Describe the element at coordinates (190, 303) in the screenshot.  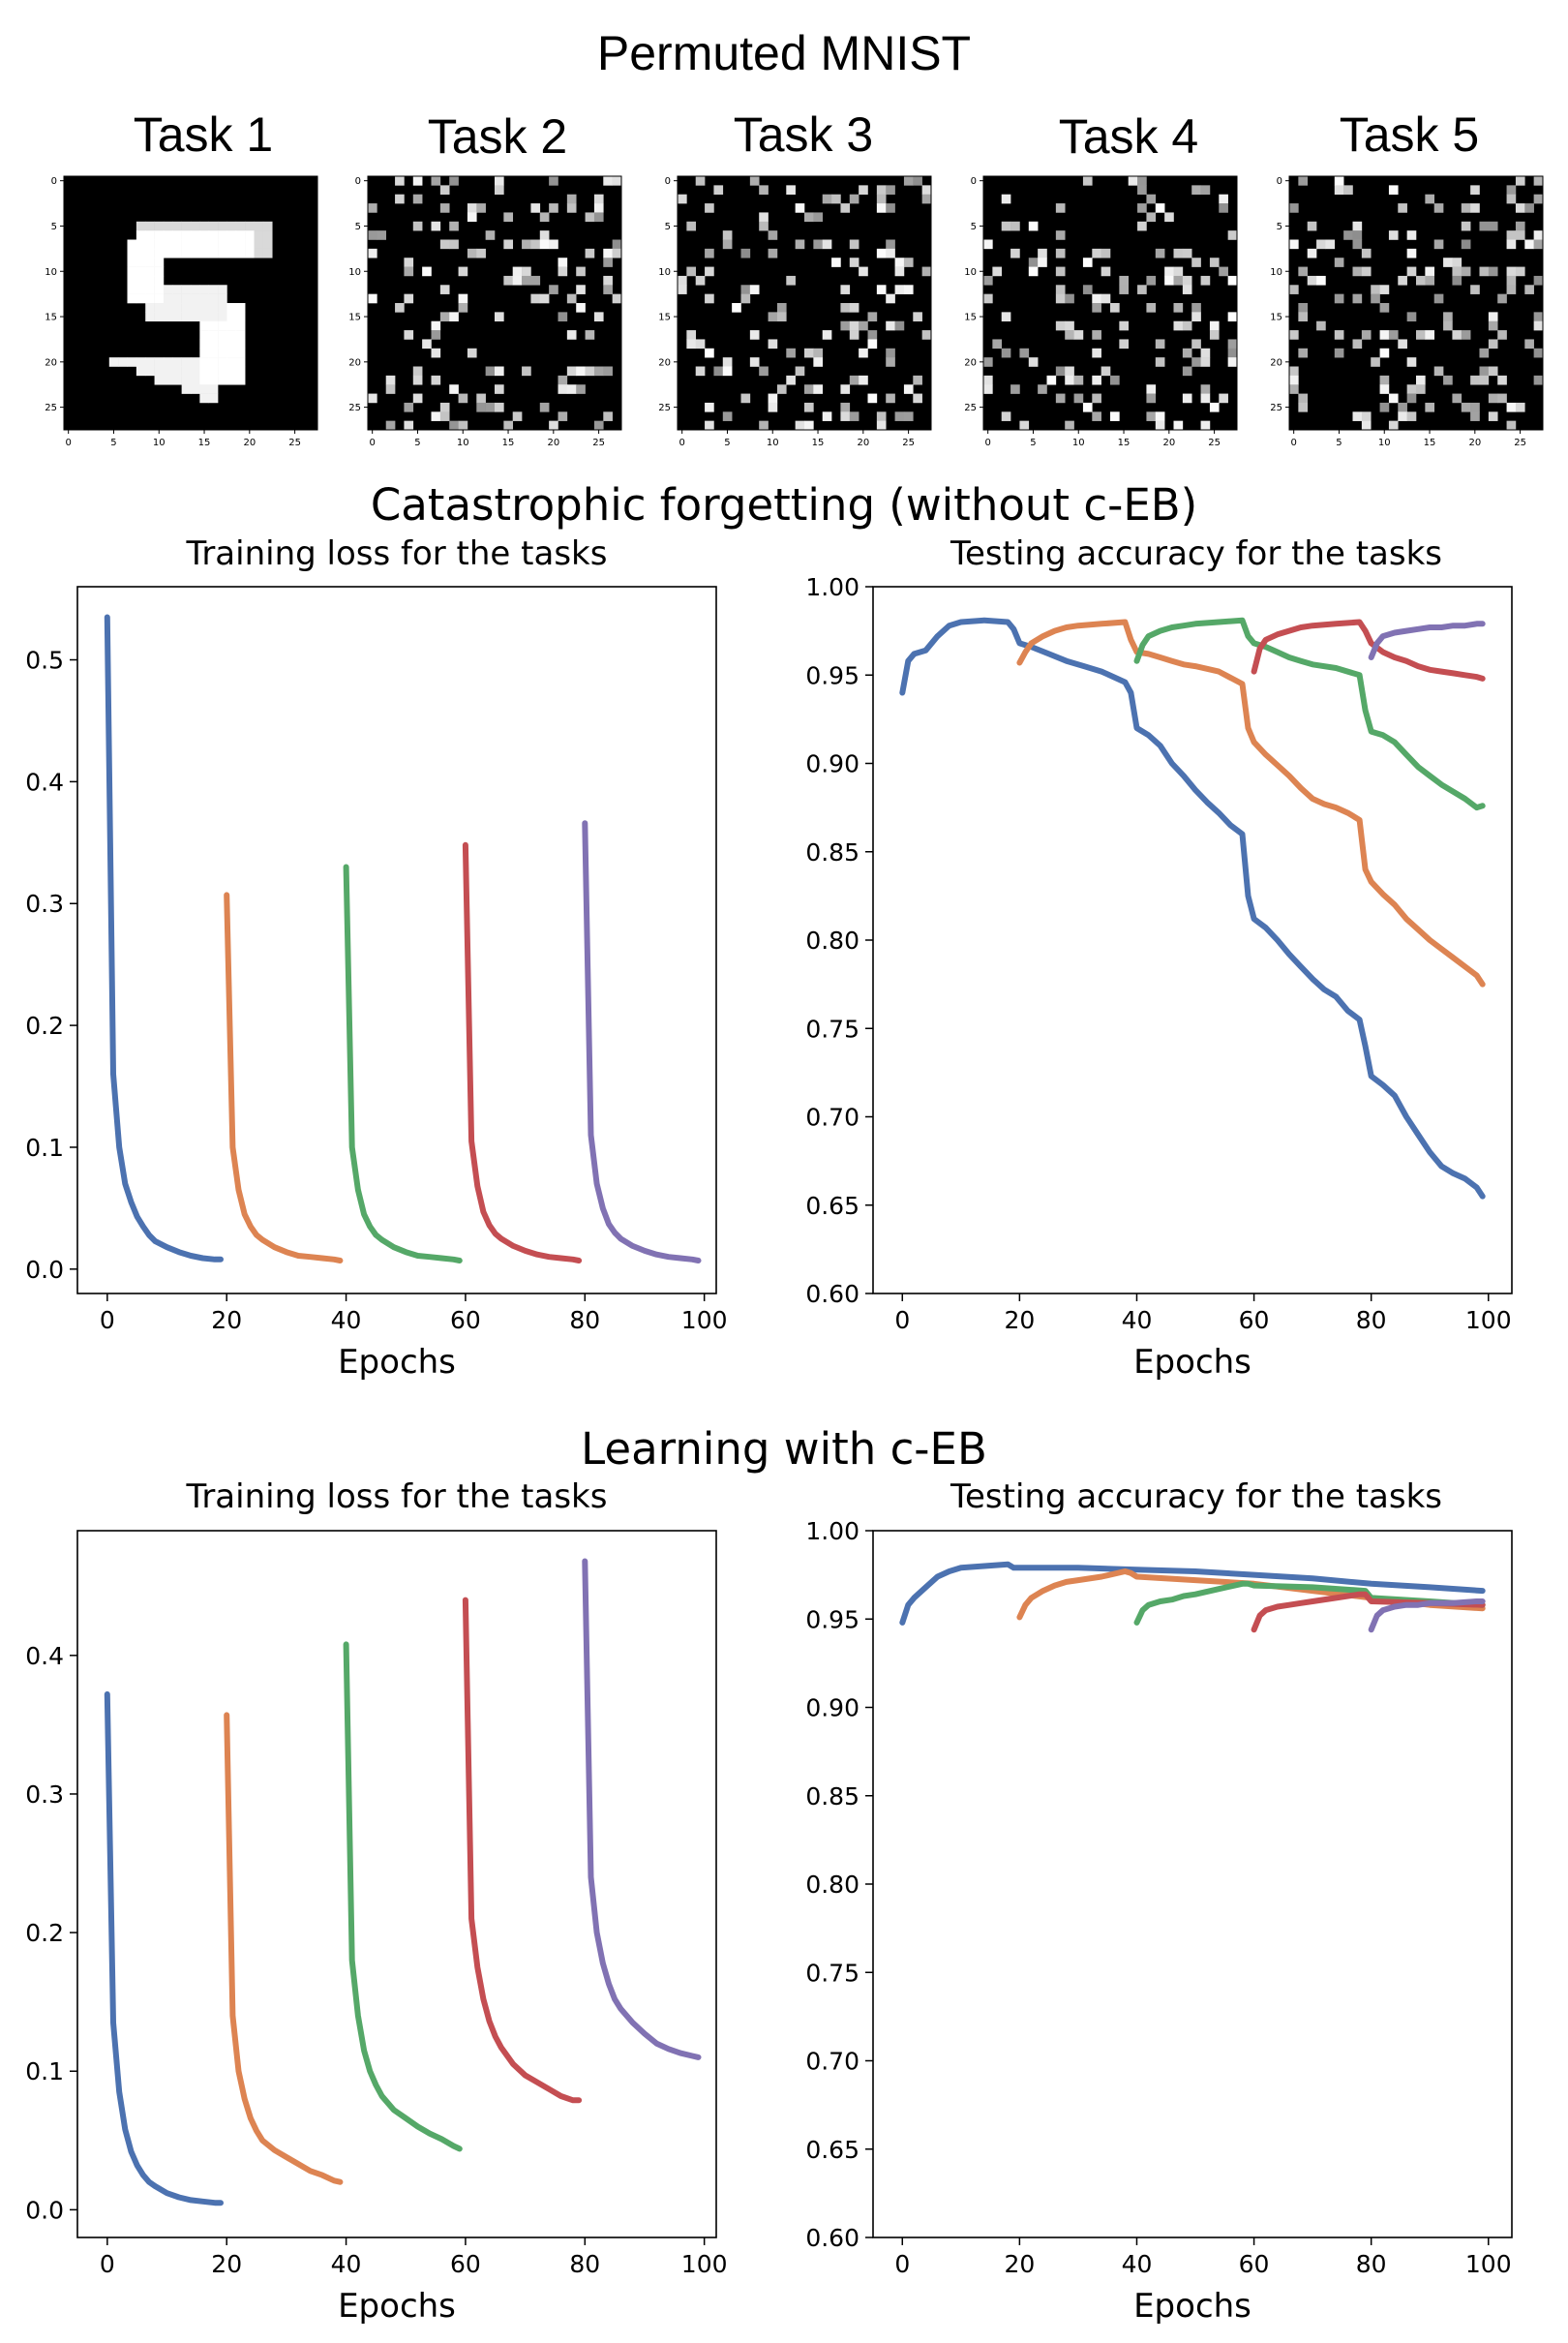
I see `task-1-image` at that location.